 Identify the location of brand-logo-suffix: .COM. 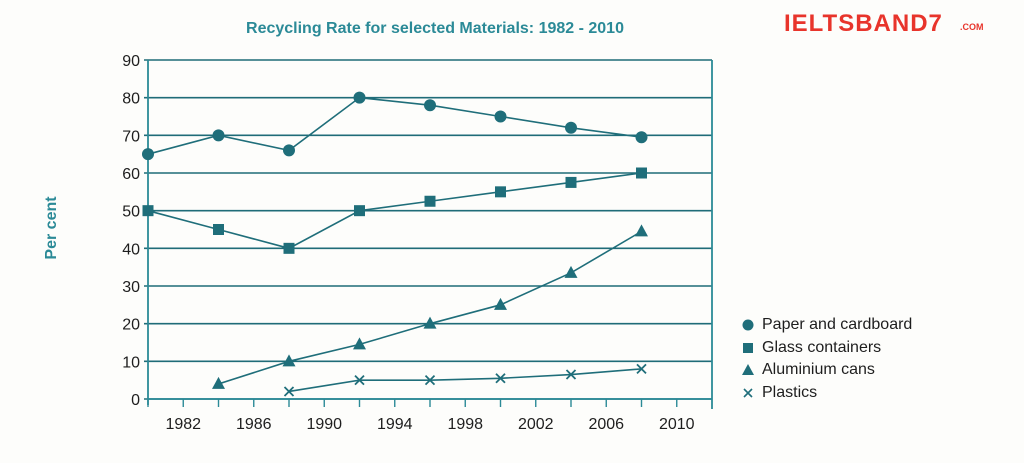
(972, 27).